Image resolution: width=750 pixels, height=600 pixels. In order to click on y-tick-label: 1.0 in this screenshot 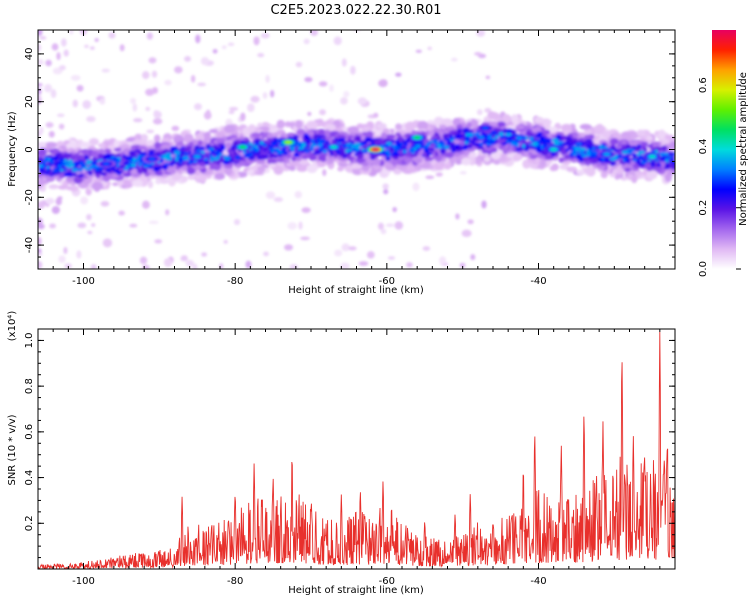, I will do `click(29, 340)`.